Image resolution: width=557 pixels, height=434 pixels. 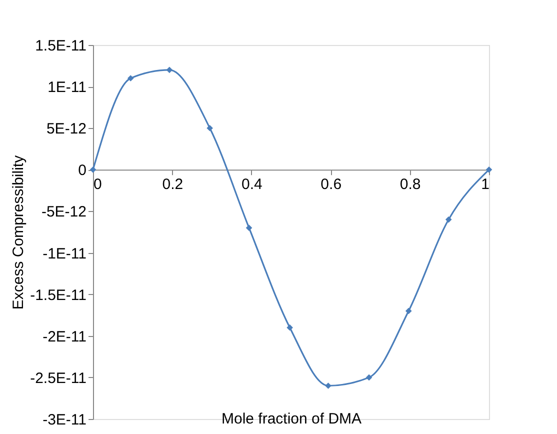 What do you see at coordinates (291, 419) in the screenshot?
I see `x-axis-title: Mole fraction of DMA` at bounding box center [291, 419].